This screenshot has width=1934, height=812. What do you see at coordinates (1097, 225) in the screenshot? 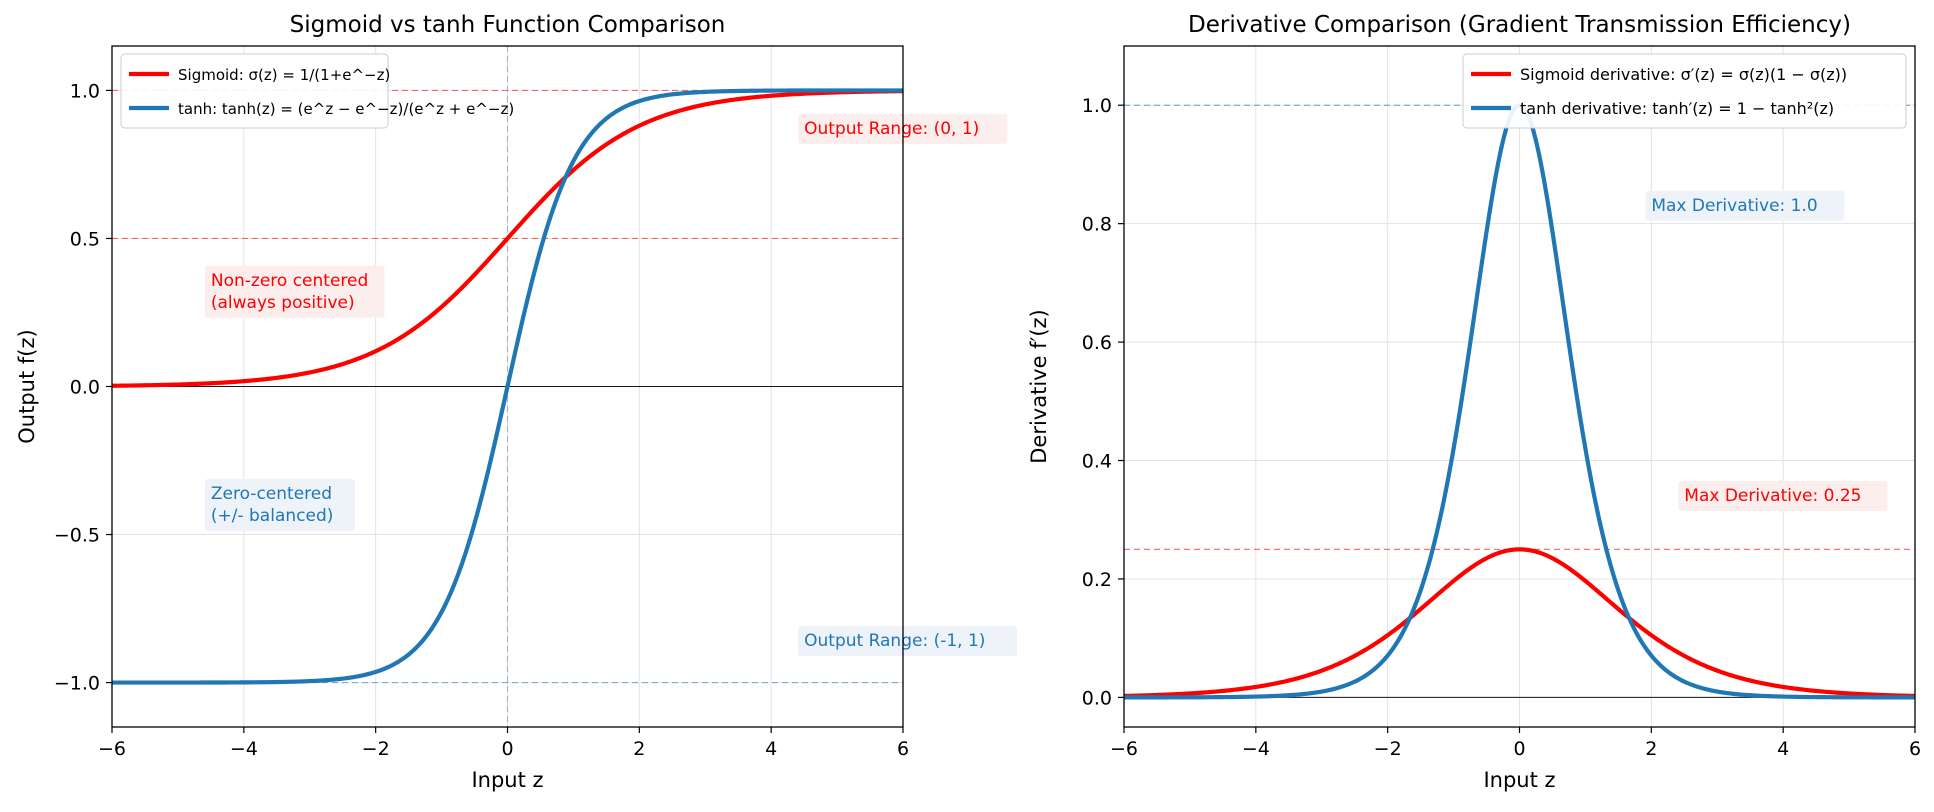
I see `y-tick-label: 0.8` at bounding box center [1097, 225].